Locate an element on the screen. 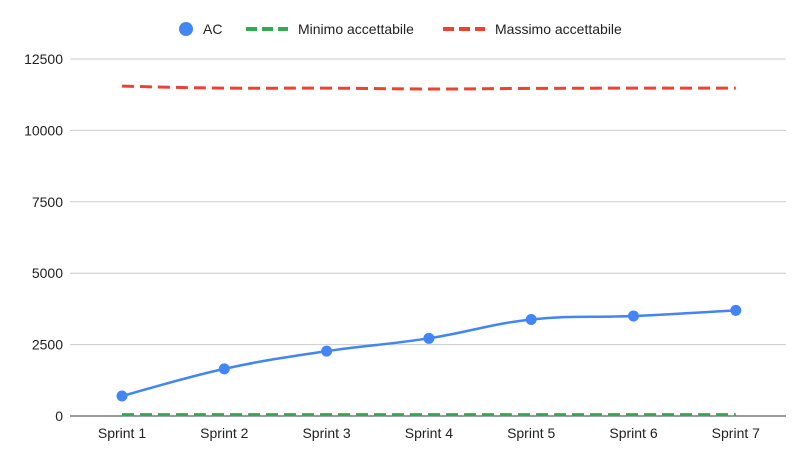  y-axis: 0 2500 5000 7500 10000 12500 is located at coordinates (43, 237).